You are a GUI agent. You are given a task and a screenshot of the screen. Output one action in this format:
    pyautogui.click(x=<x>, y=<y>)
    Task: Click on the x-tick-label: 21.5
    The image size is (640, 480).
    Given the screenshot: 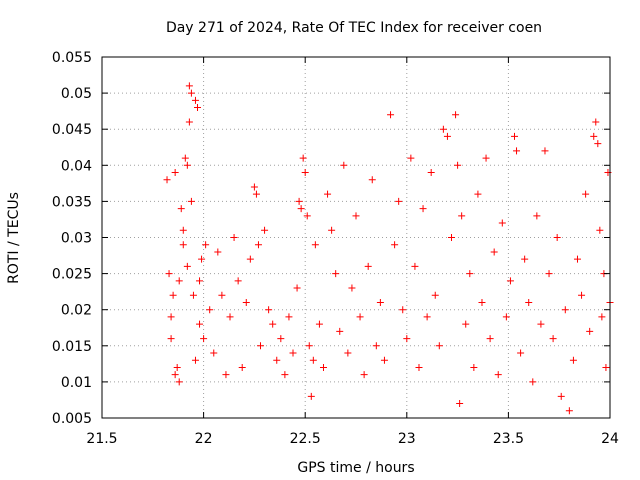 What is the action you would take?
    pyautogui.click(x=101, y=439)
    